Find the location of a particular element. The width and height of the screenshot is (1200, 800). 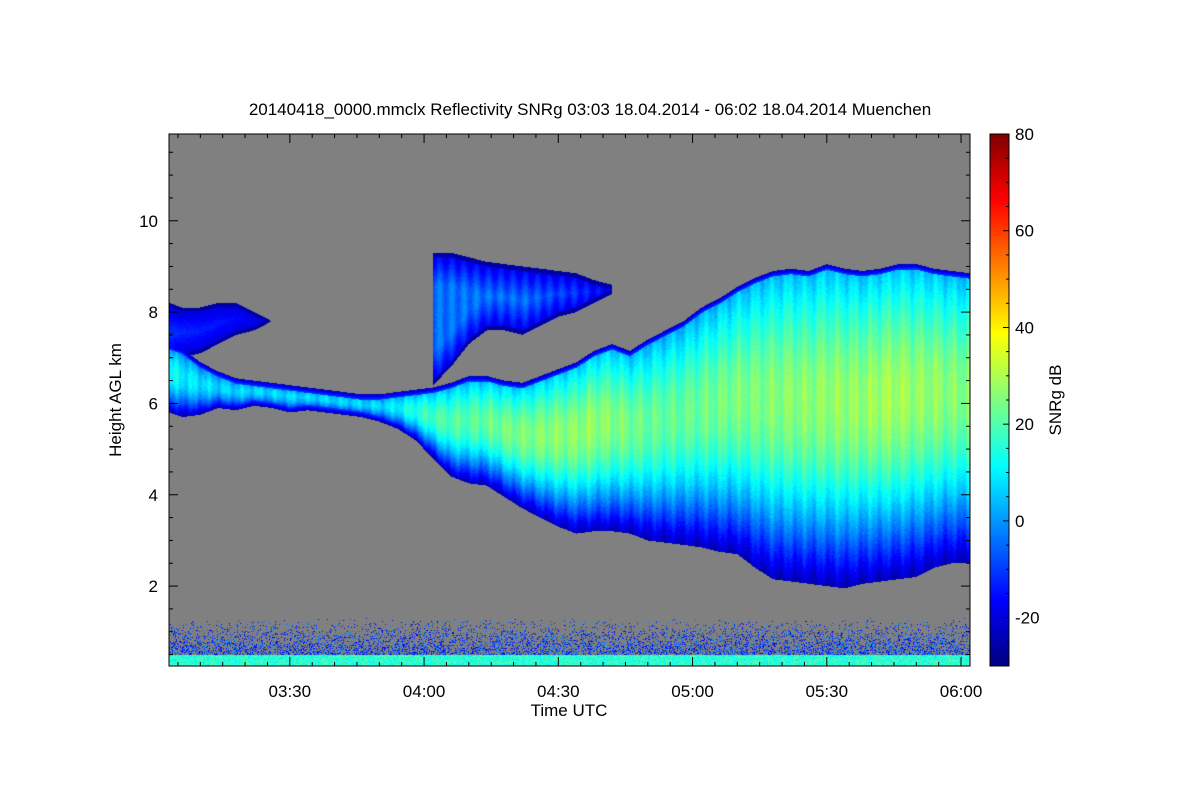

y-axis-label: Height AGL km is located at coordinates (115, 400).